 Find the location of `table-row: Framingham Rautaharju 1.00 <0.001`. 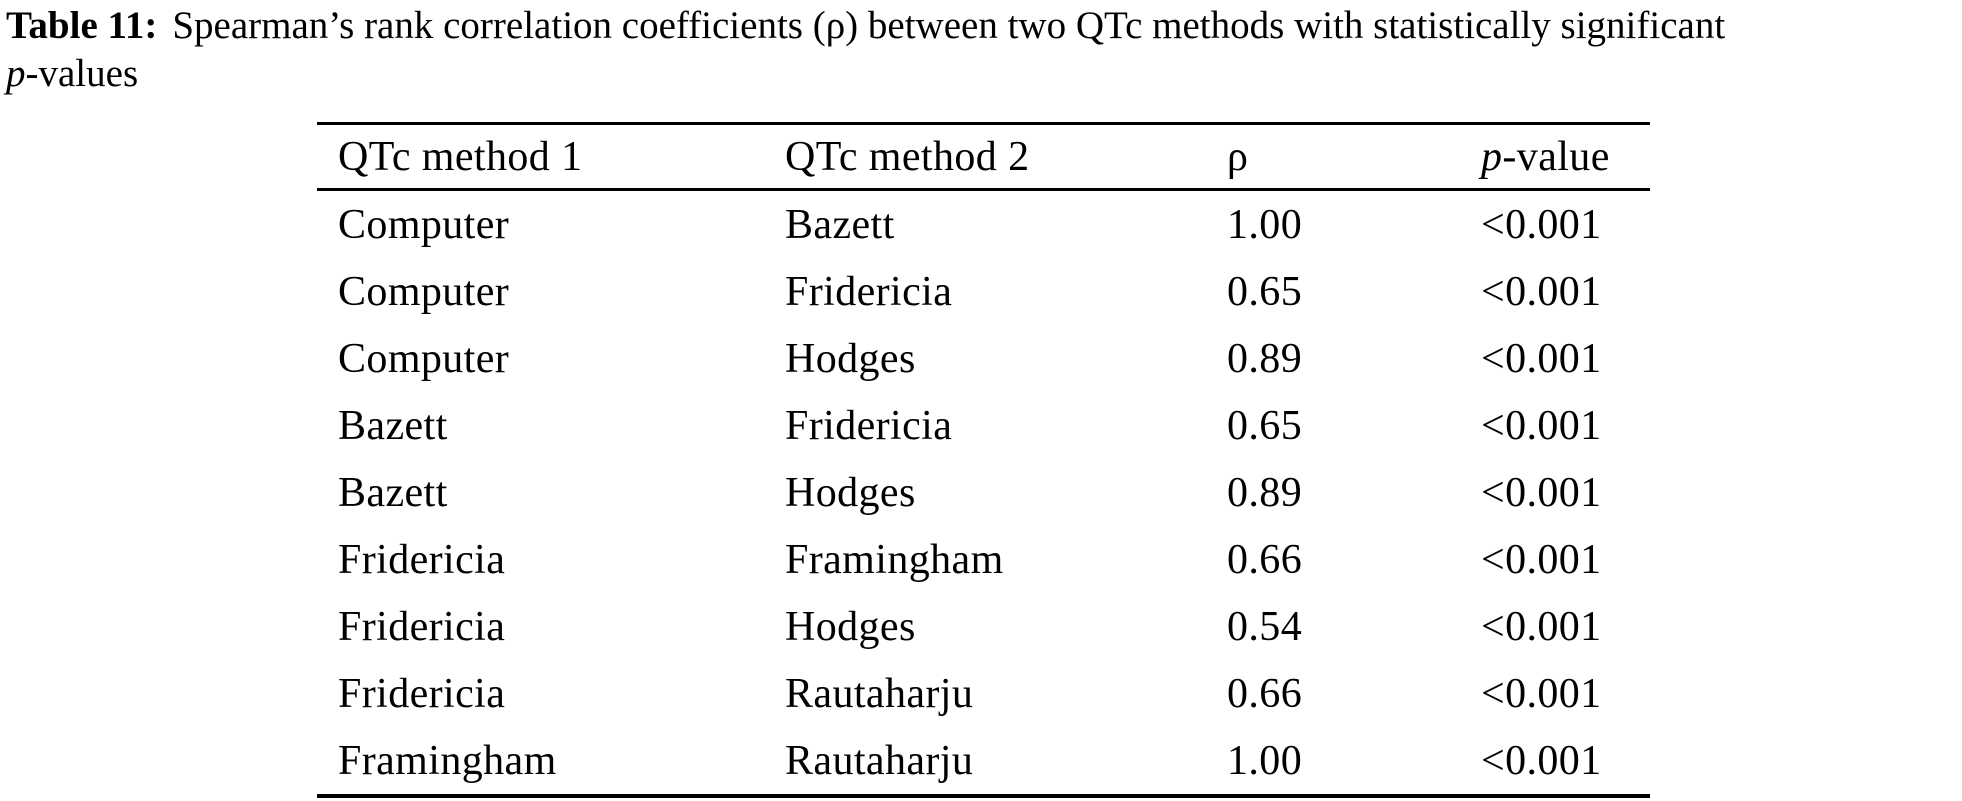

table-row: Framingham Rautaharju 1.00 <0.001 is located at coordinates (983, 761).